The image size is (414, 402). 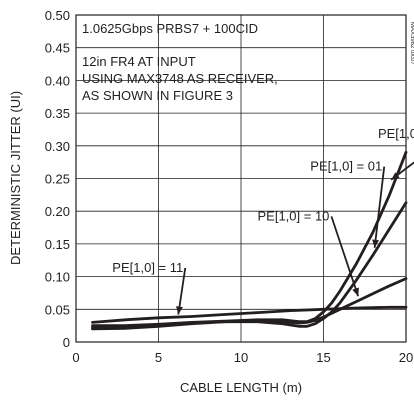 What do you see at coordinates (157, 95) in the screenshot?
I see `annotation-line-4: AS SHOWN IN FIGURE 3` at bounding box center [157, 95].